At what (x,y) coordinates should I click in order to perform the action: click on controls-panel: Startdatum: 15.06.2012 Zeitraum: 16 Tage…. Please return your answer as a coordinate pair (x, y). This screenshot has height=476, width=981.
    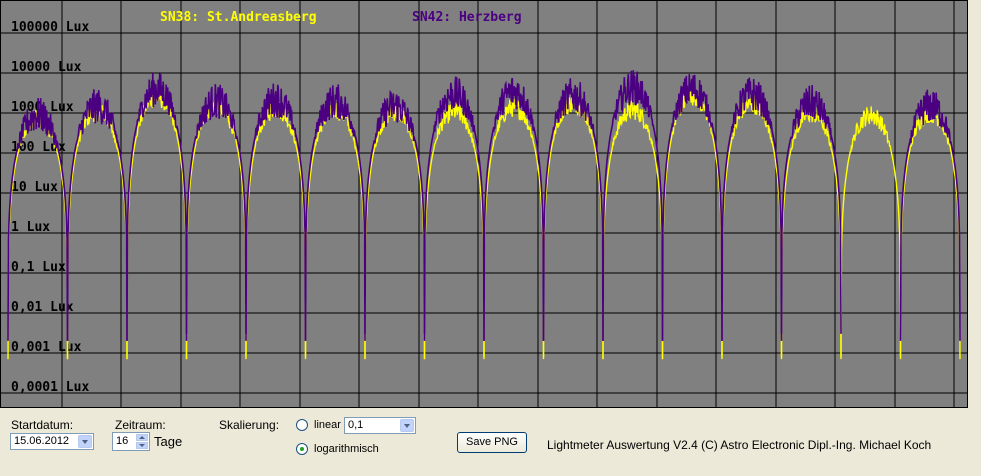
    Looking at the image, I should click on (490, 443).